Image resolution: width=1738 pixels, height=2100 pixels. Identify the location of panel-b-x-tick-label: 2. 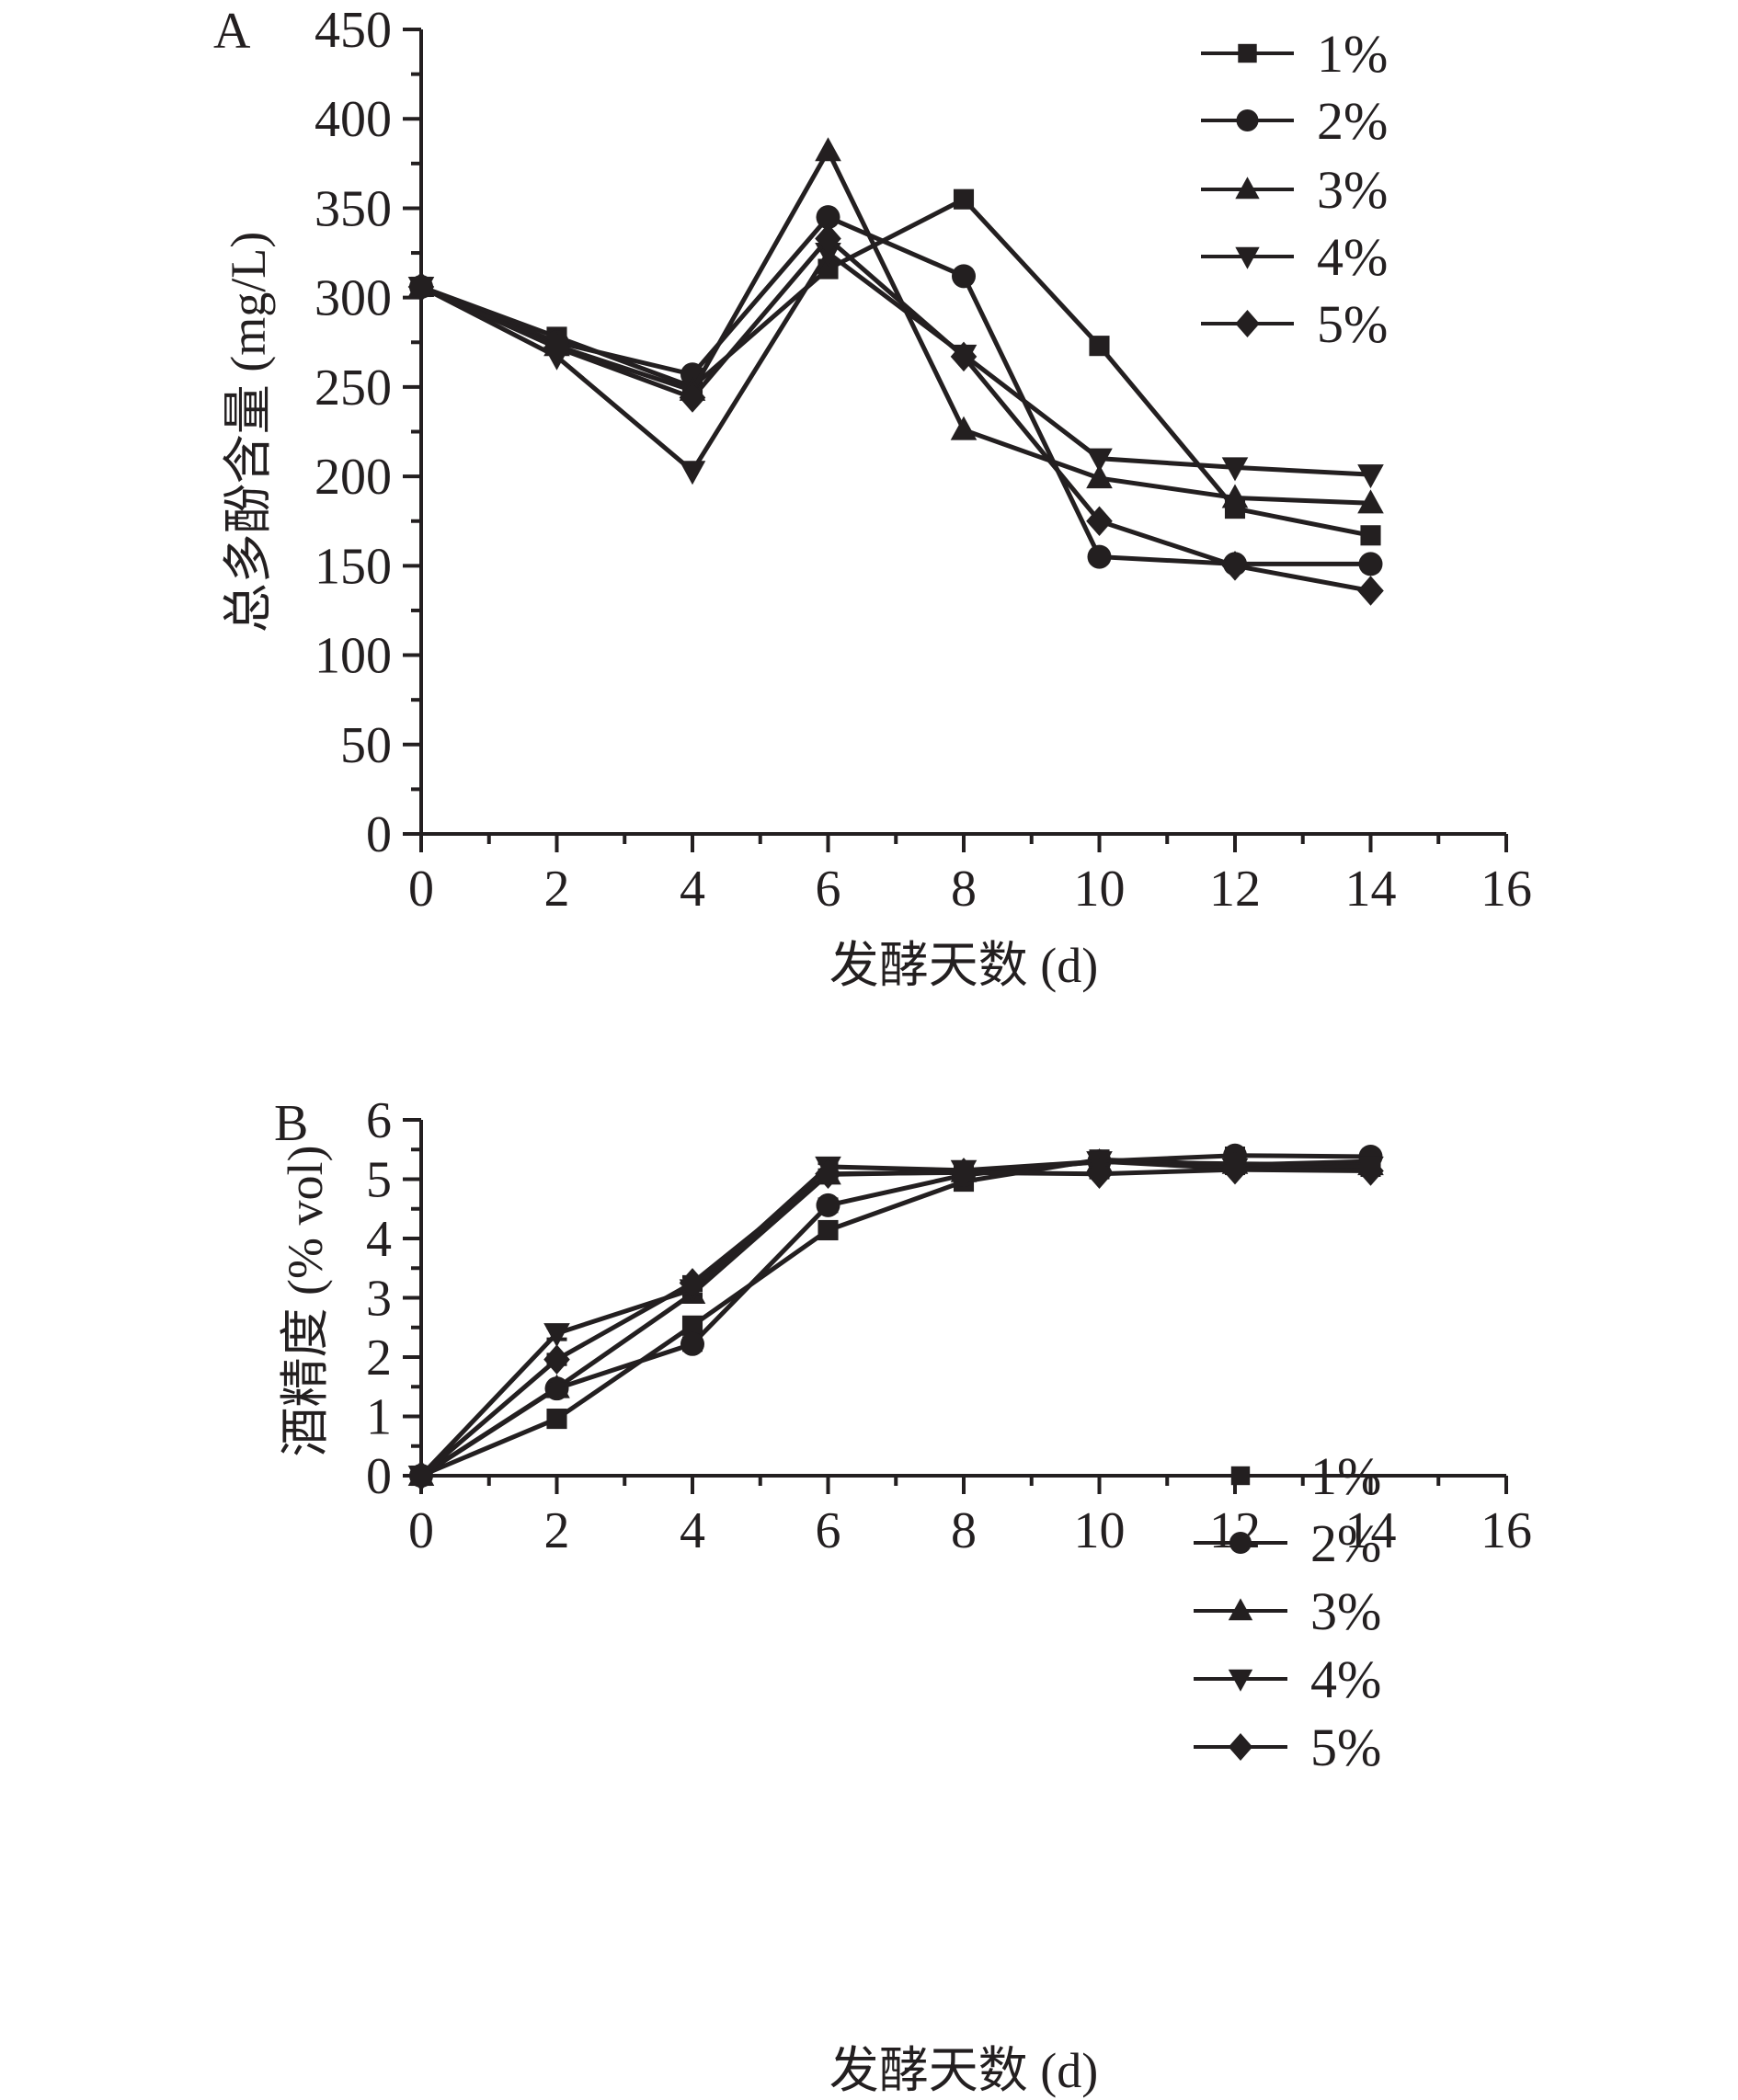
(557, 1530).